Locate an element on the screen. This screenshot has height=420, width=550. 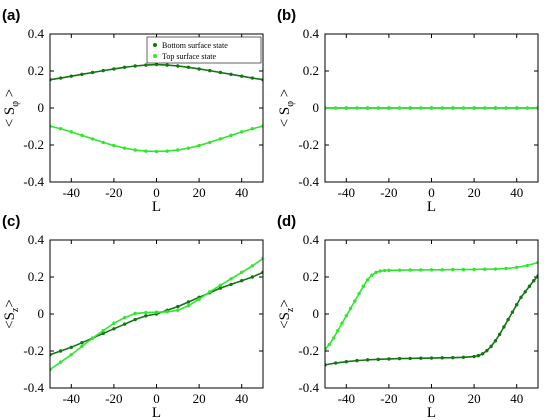
y-axis-label-open: < S is located at coordinates (285, 117).